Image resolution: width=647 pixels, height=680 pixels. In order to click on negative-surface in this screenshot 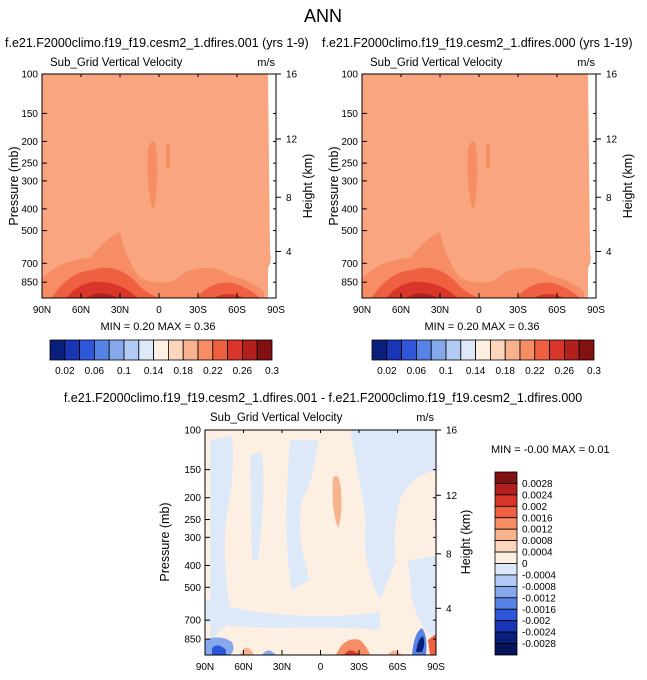, I will do `click(269, 652)`.